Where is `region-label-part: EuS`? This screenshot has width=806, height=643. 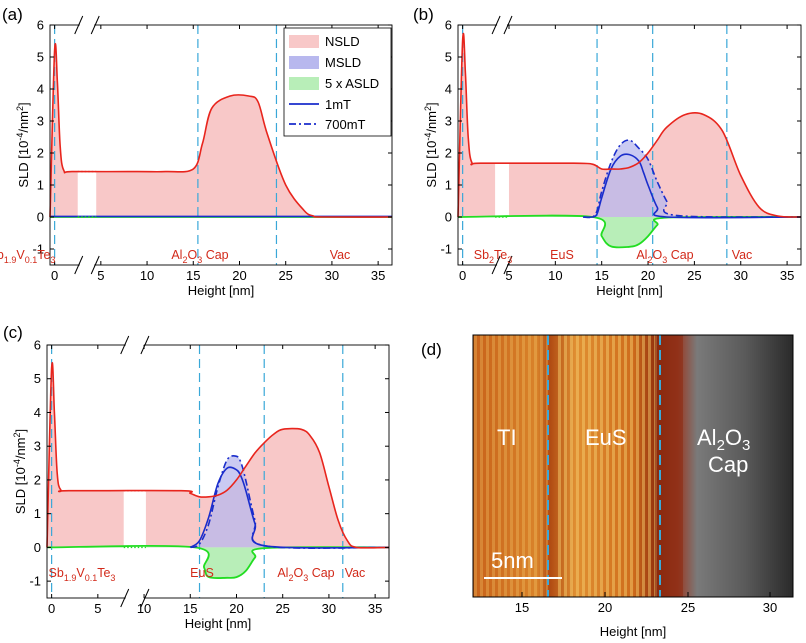
region-label-part: EuS is located at coordinates (202, 573).